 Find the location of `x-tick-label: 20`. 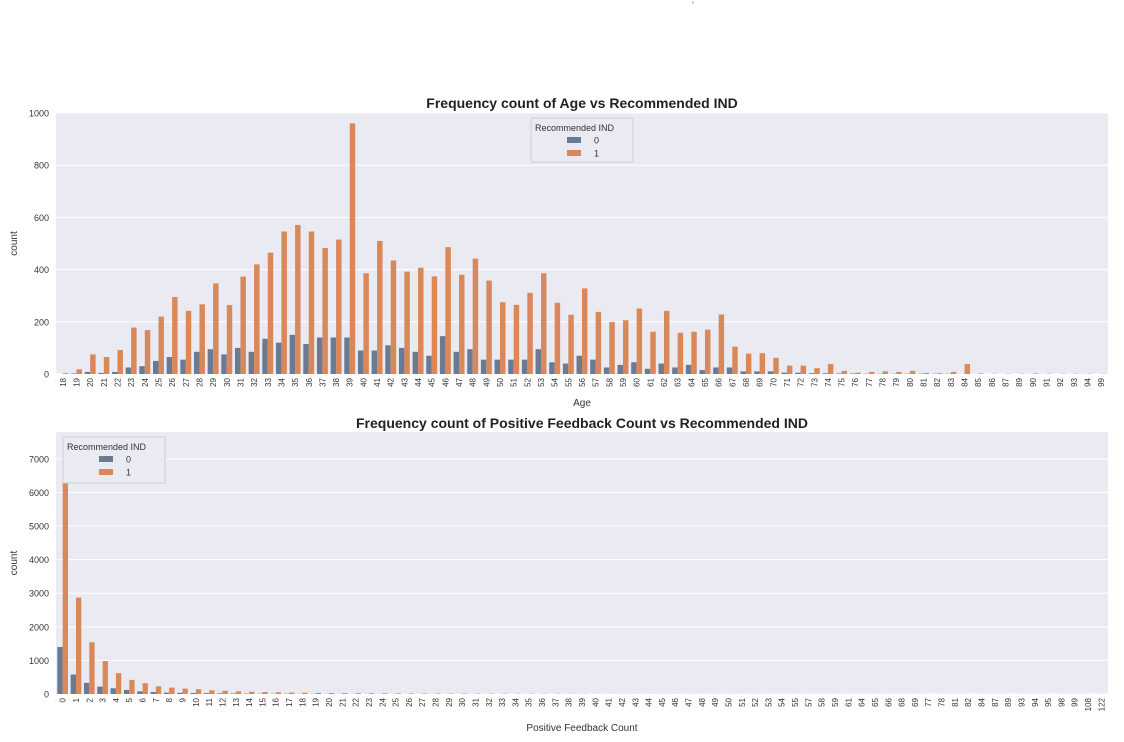

x-tick-label: 20 is located at coordinates (329, 701).